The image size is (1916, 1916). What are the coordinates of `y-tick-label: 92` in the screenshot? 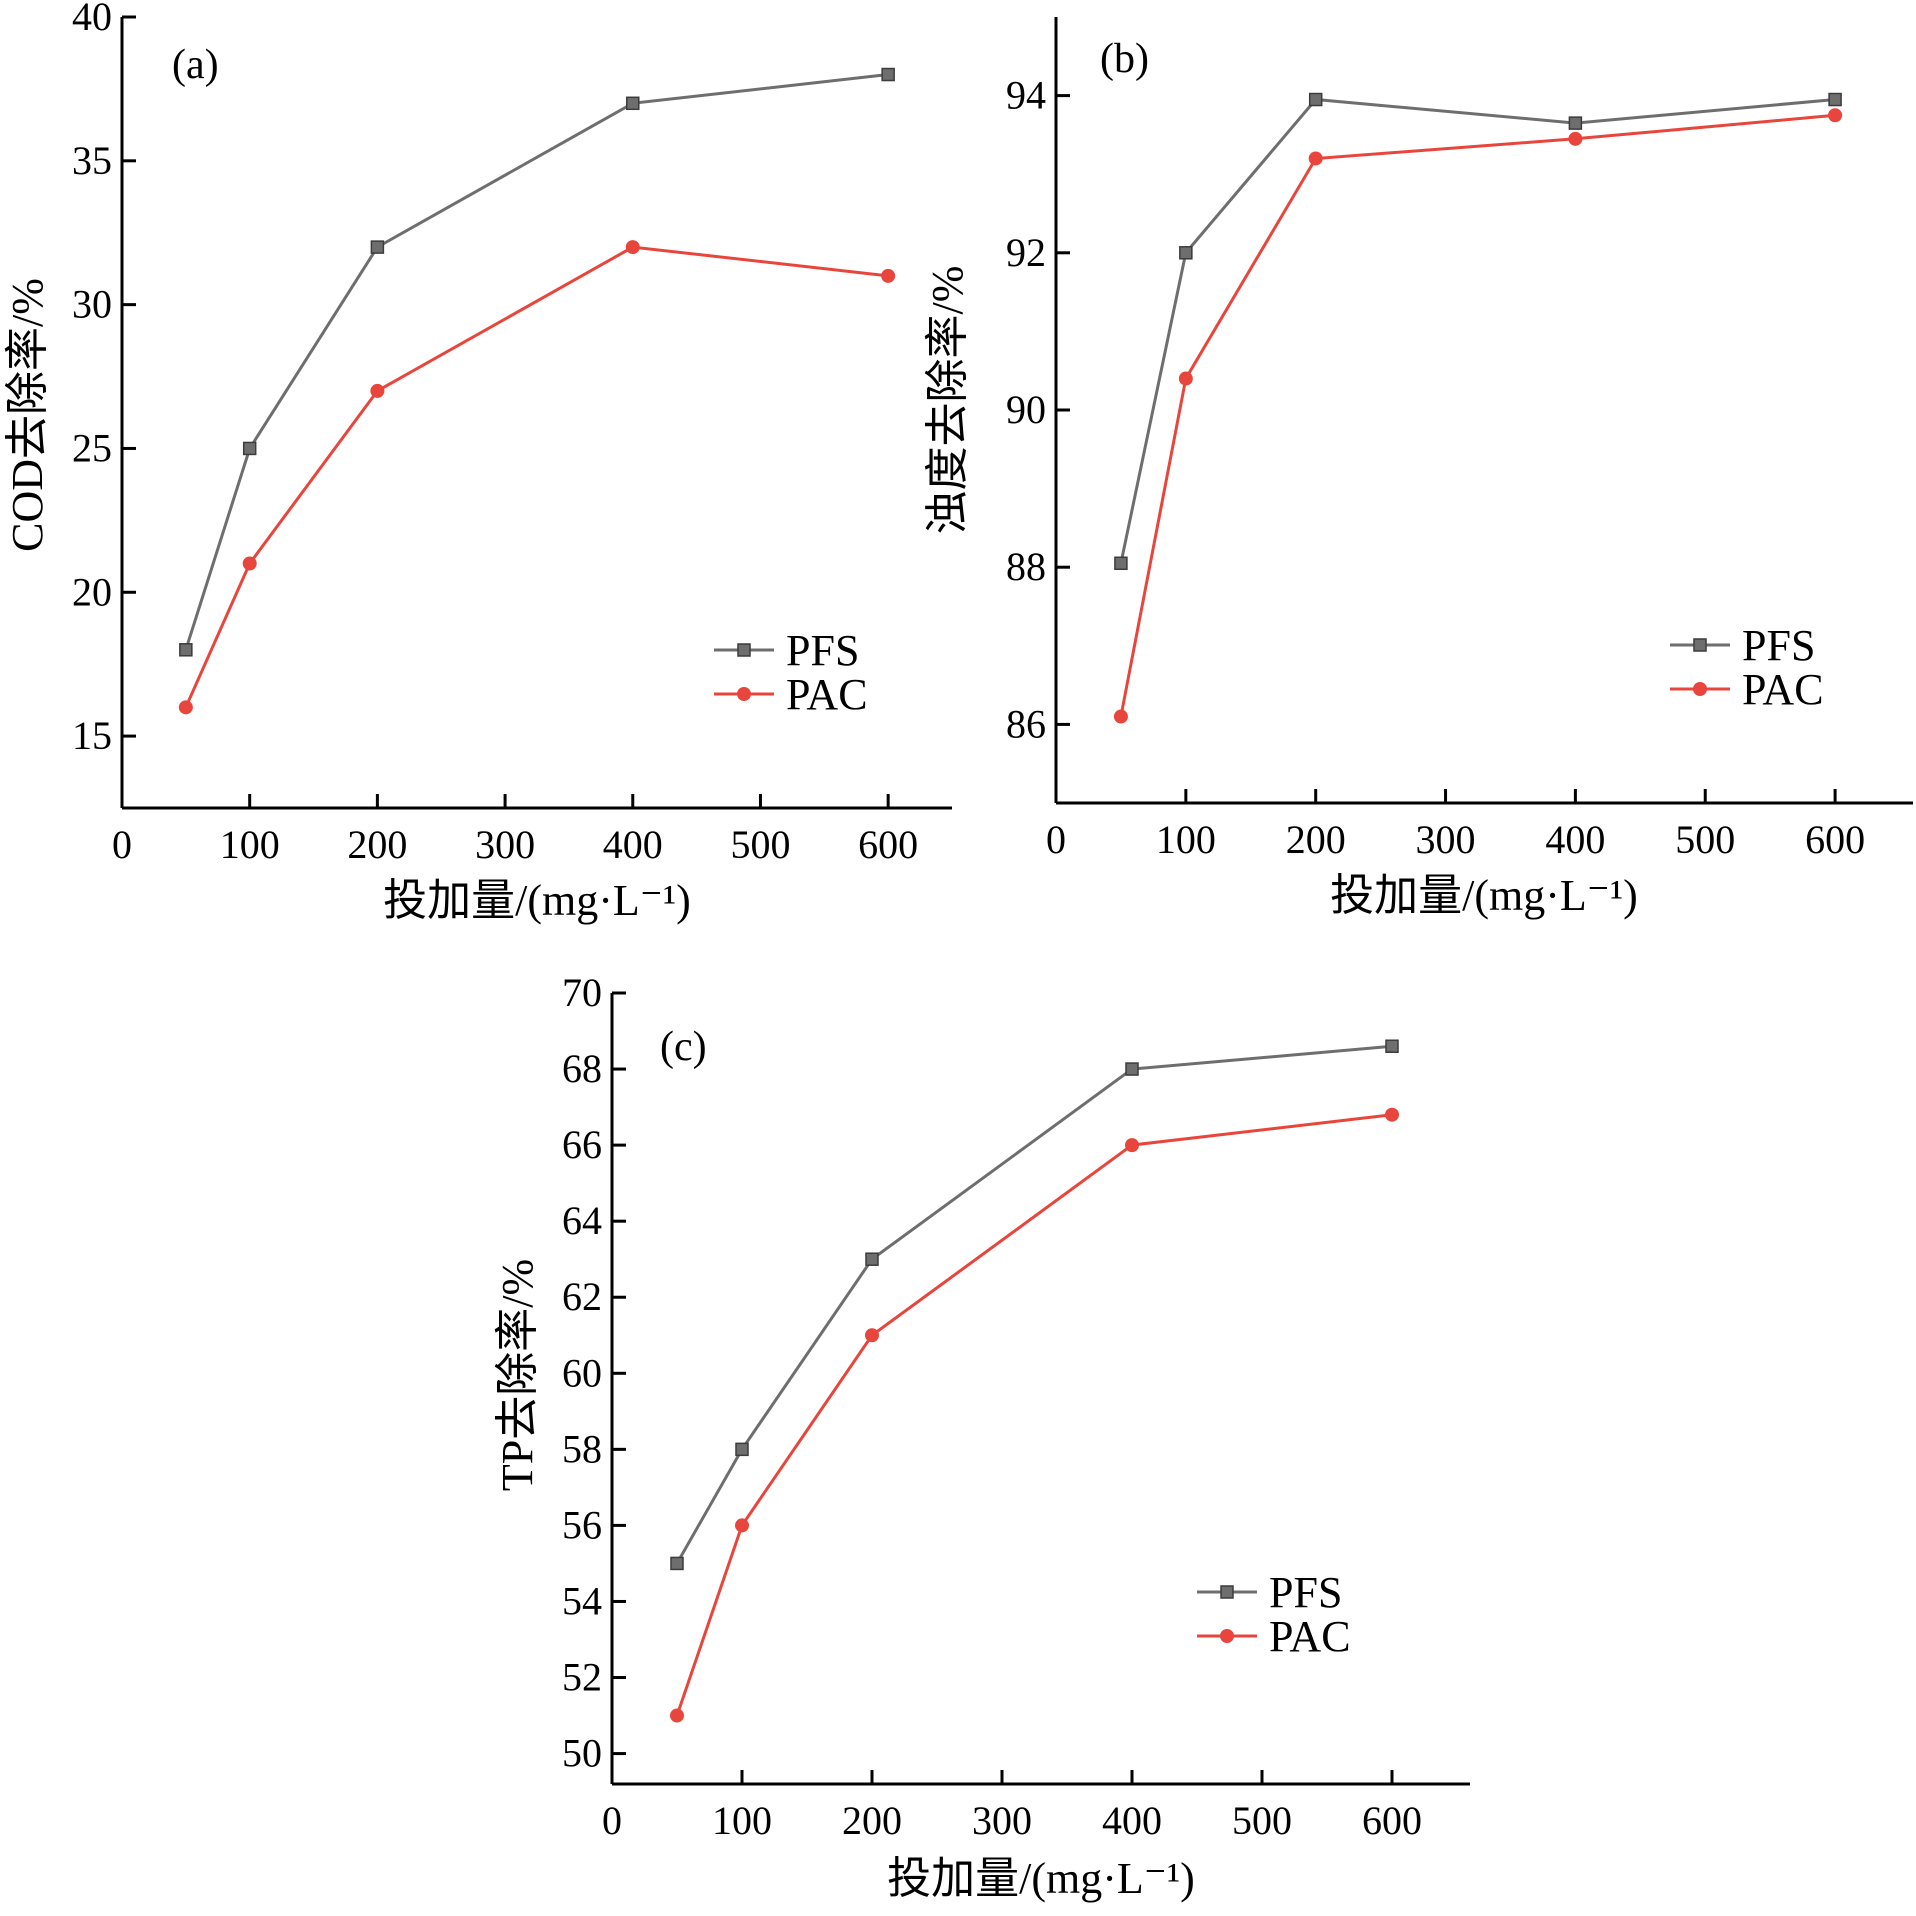 It's located at (1026, 252).